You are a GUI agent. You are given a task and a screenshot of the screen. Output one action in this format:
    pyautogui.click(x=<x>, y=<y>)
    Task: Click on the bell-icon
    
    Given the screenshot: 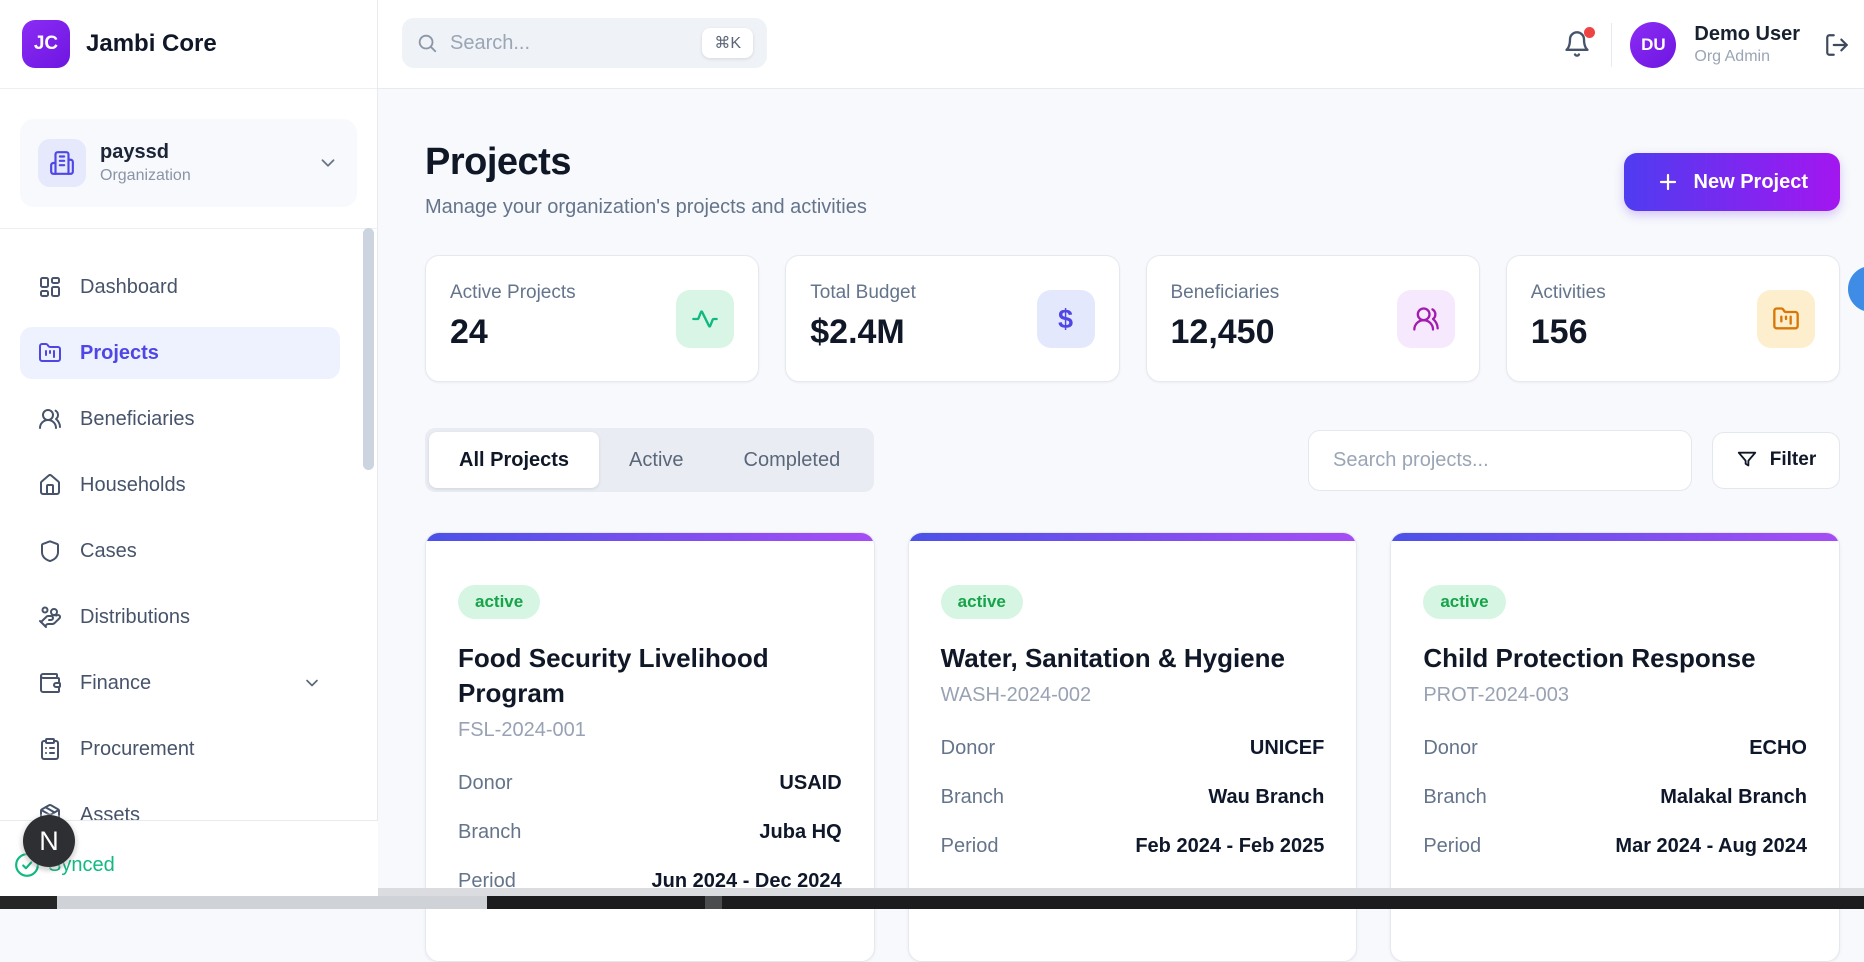 What is the action you would take?
    pyautogui.click(x=1577, y=43)
    